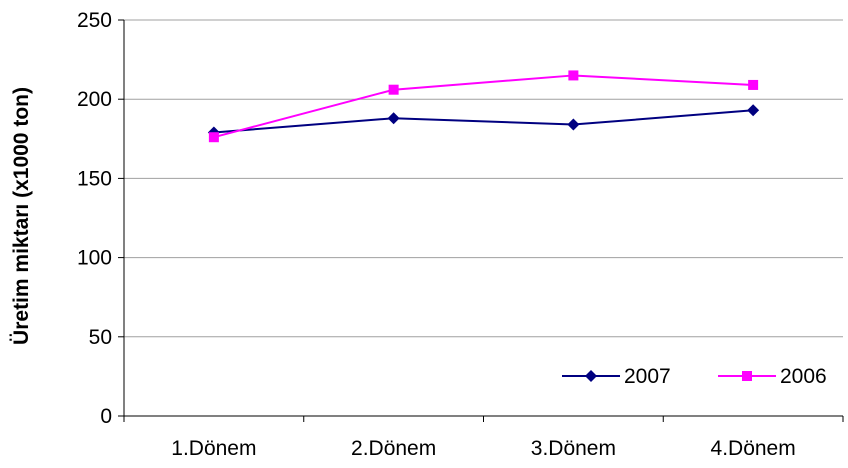 Image resolution: width=848 pixels, height=468 pixels. I want to click on y-tick-label: 0, so click(106, 416).